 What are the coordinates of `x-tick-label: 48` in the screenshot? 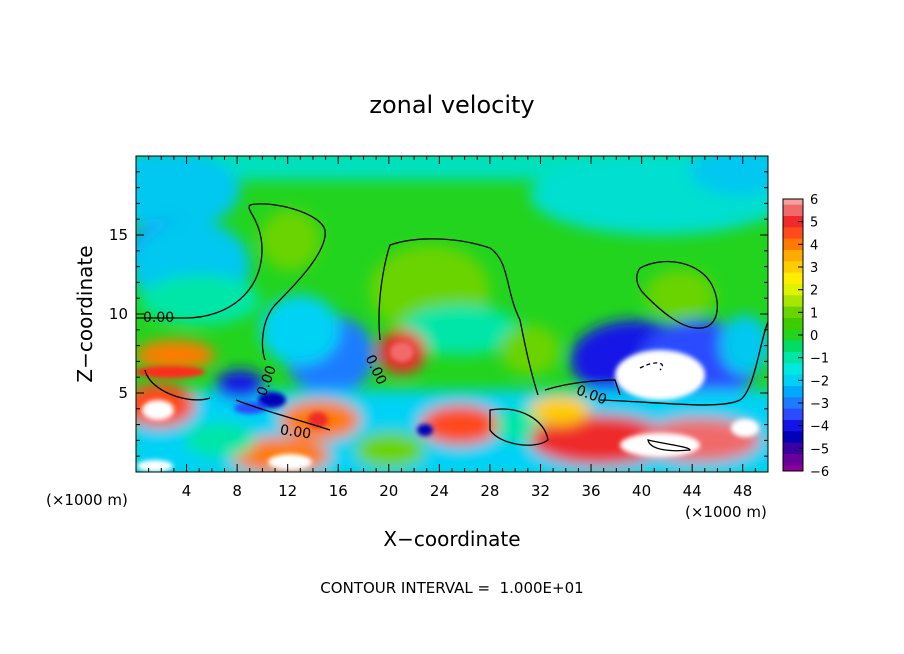 It's located at (742, 491).